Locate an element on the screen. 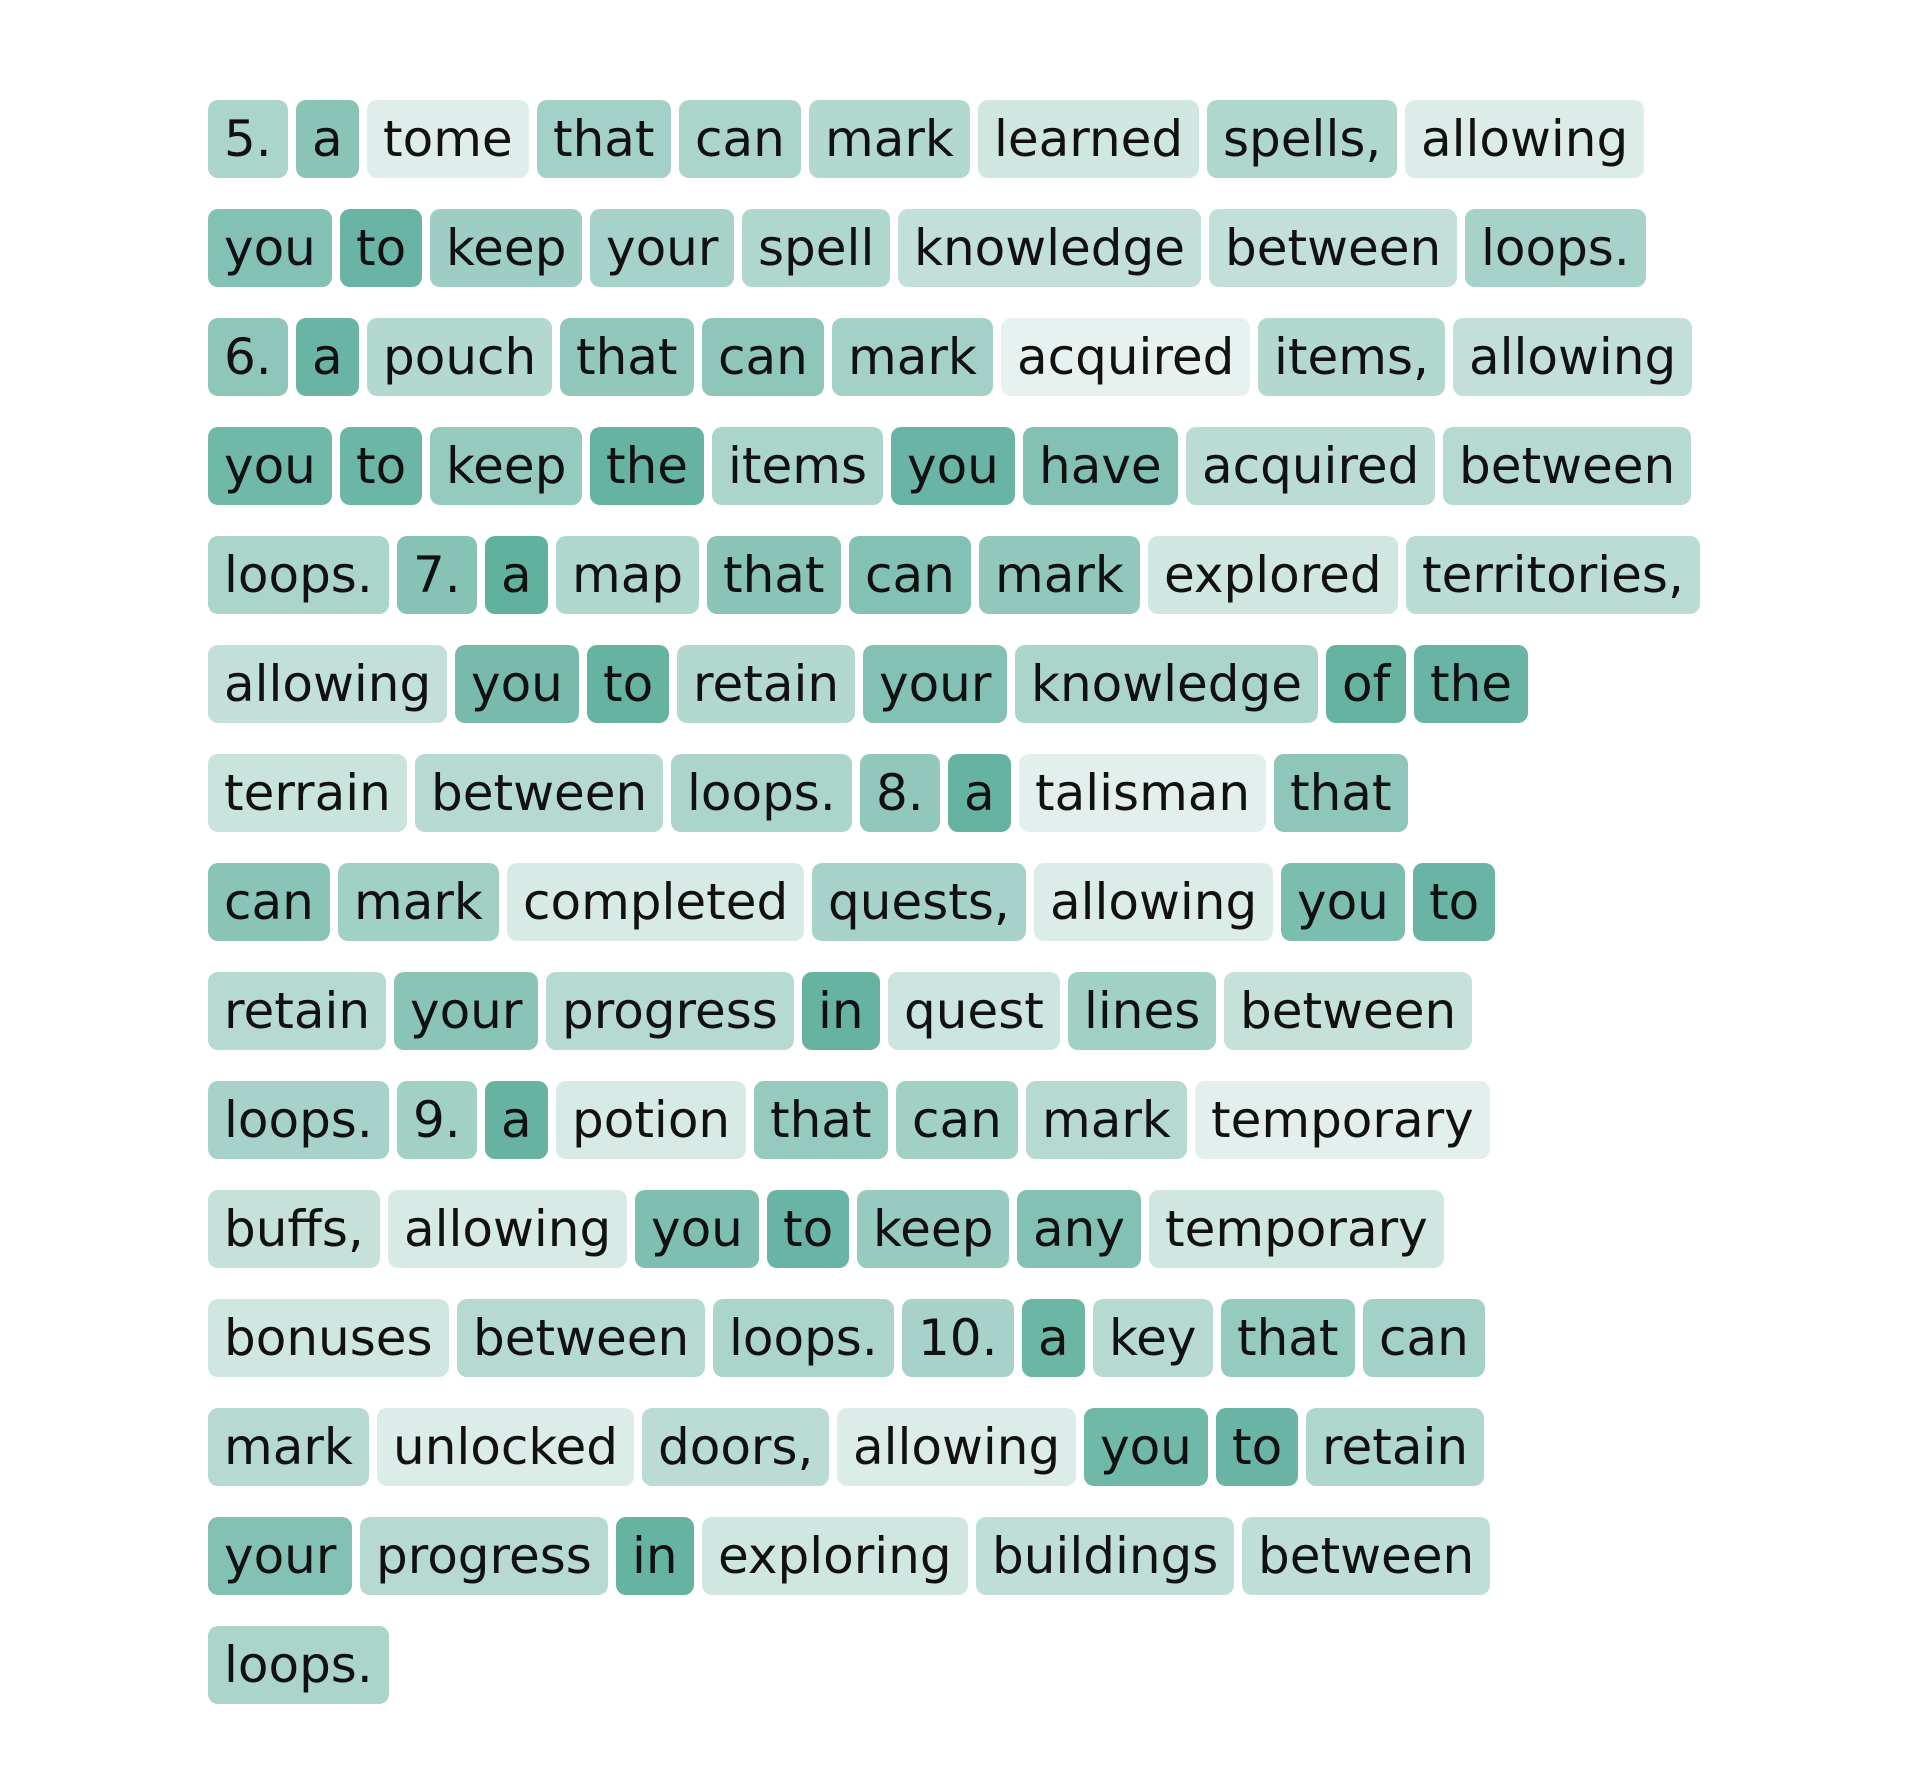  token: talisman is located at coordinates (1143, 793).